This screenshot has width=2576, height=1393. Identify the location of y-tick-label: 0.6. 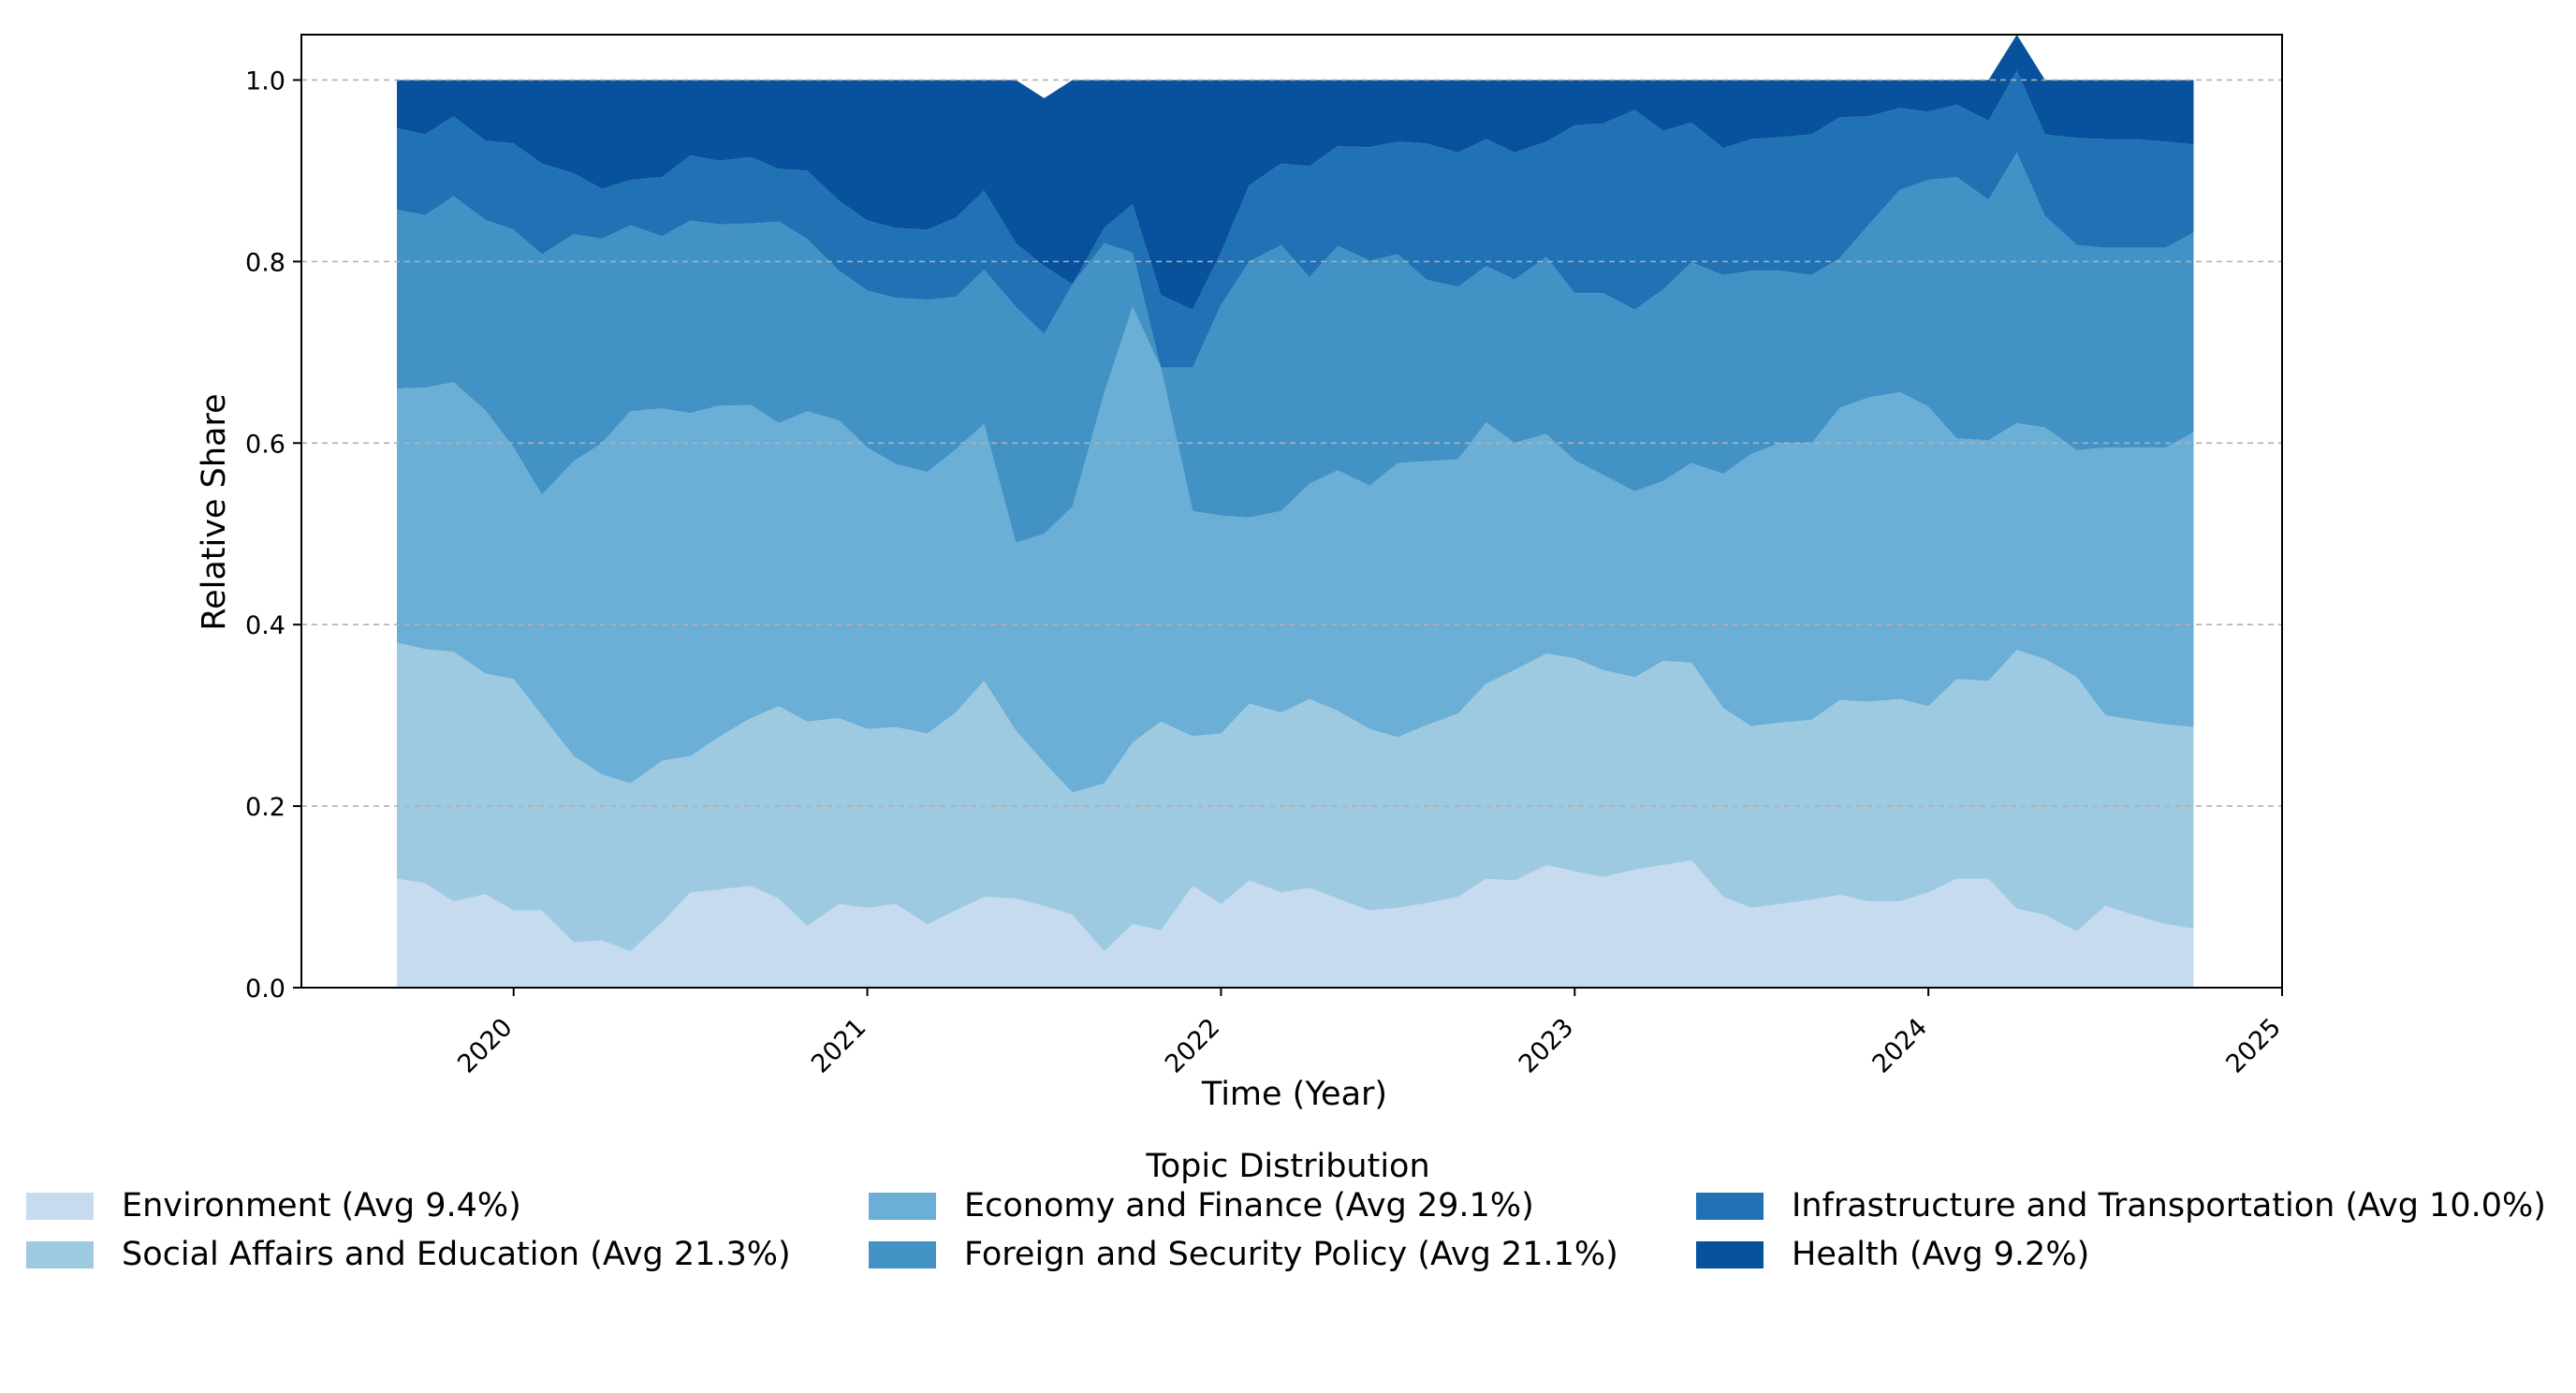
(265, 445).